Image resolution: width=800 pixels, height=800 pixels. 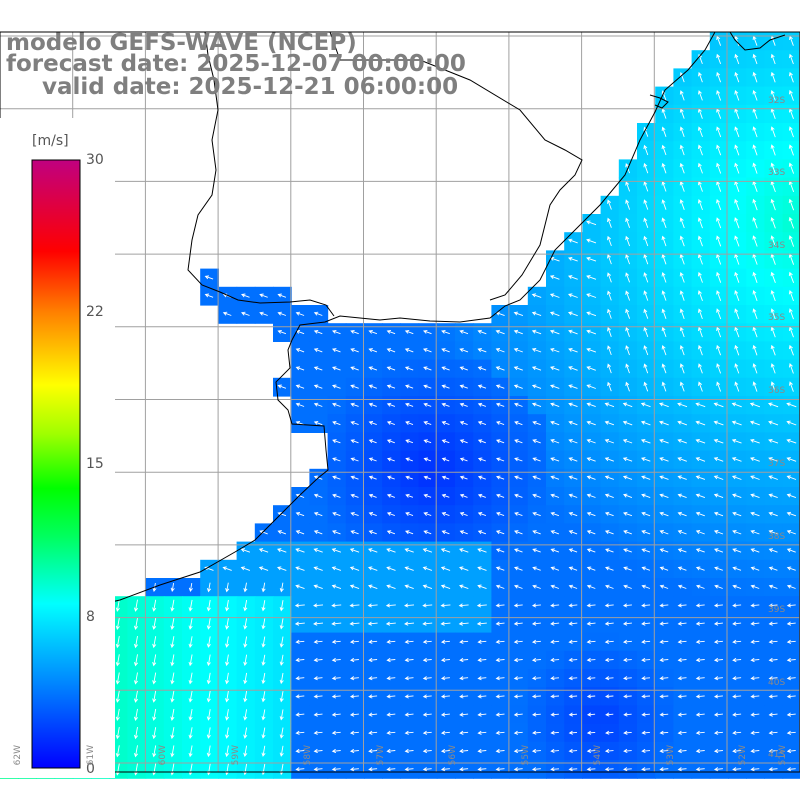 I want to click on model-title: modelo GEFS-WAVE (NCEP), so click(x=181, y=43).